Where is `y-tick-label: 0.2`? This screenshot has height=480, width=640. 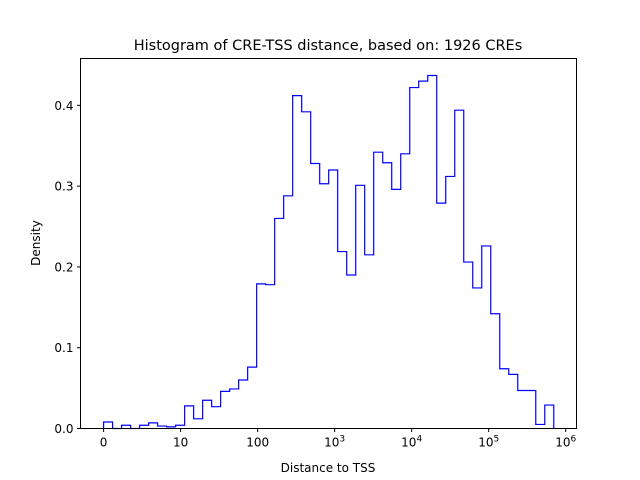
y-tick-label: 0.2 is located at coordinates (63, 267).